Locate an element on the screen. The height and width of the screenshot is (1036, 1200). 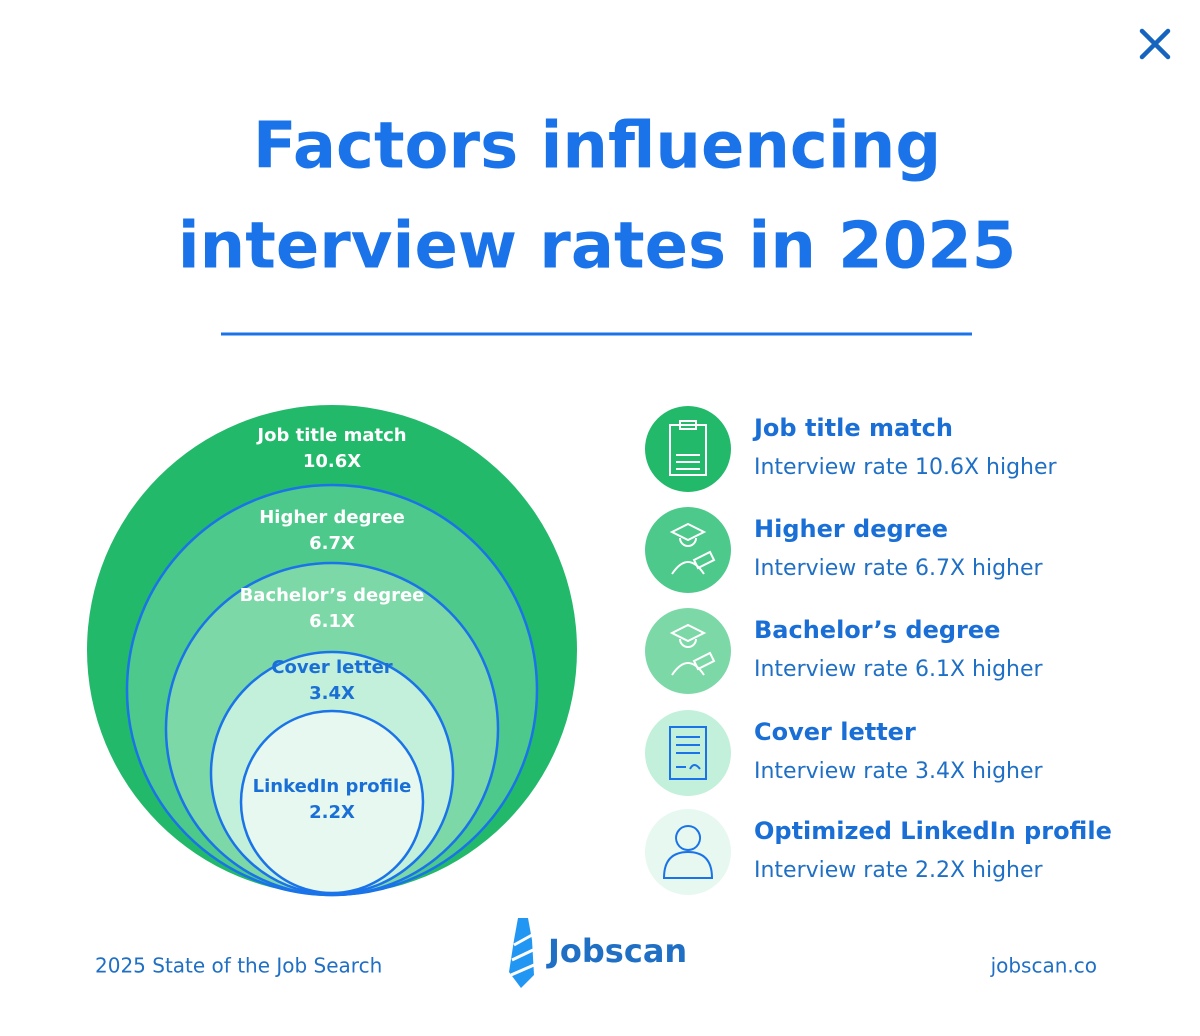
icon-clipboard is located at coordinates (688, 448).